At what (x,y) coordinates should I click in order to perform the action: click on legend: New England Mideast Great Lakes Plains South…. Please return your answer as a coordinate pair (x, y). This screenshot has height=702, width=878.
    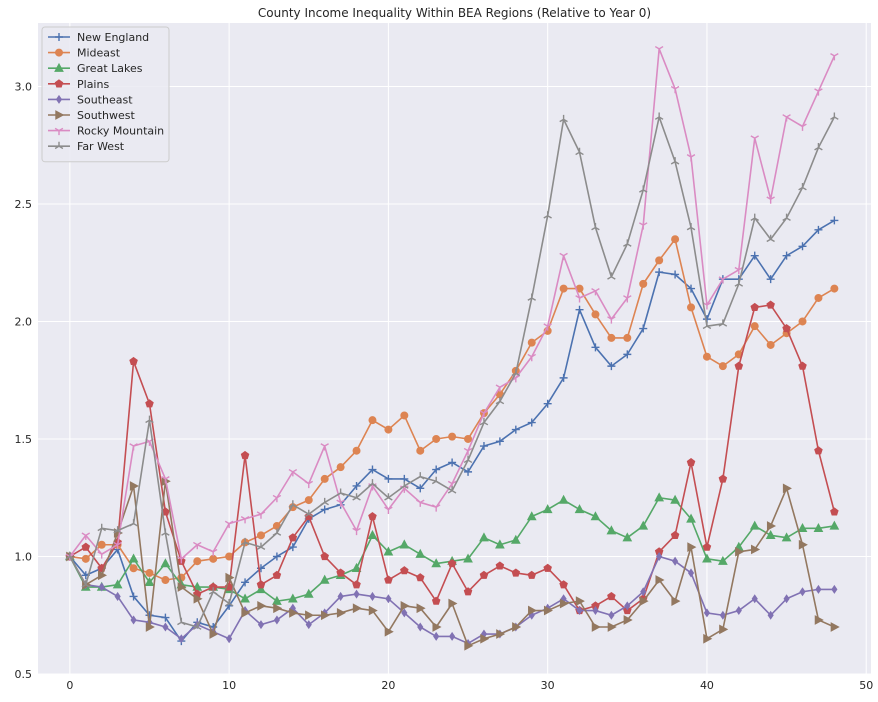
    Looking at the image, I should click on (105, 94).